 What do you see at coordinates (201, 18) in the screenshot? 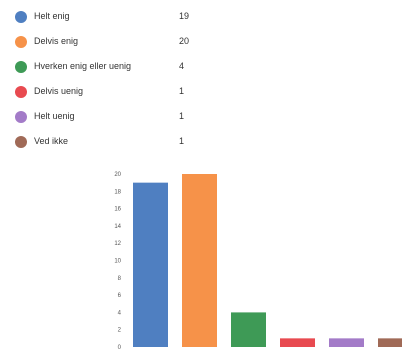
I see `legend-item-helt-enig: Helt enig 19` at bounding box center [201, 18].